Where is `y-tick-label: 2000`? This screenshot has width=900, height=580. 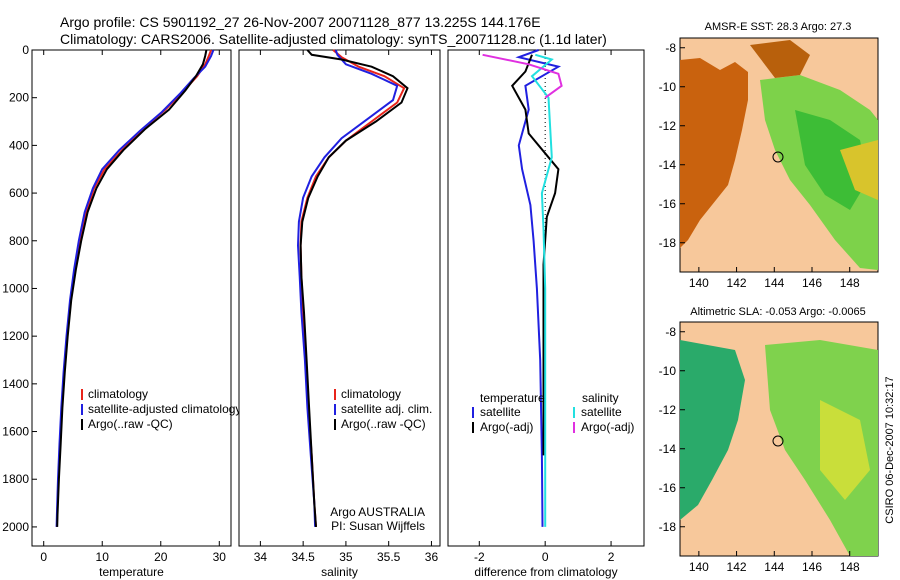
y-tick-label: 2000 is located at coordinates (15, 527).